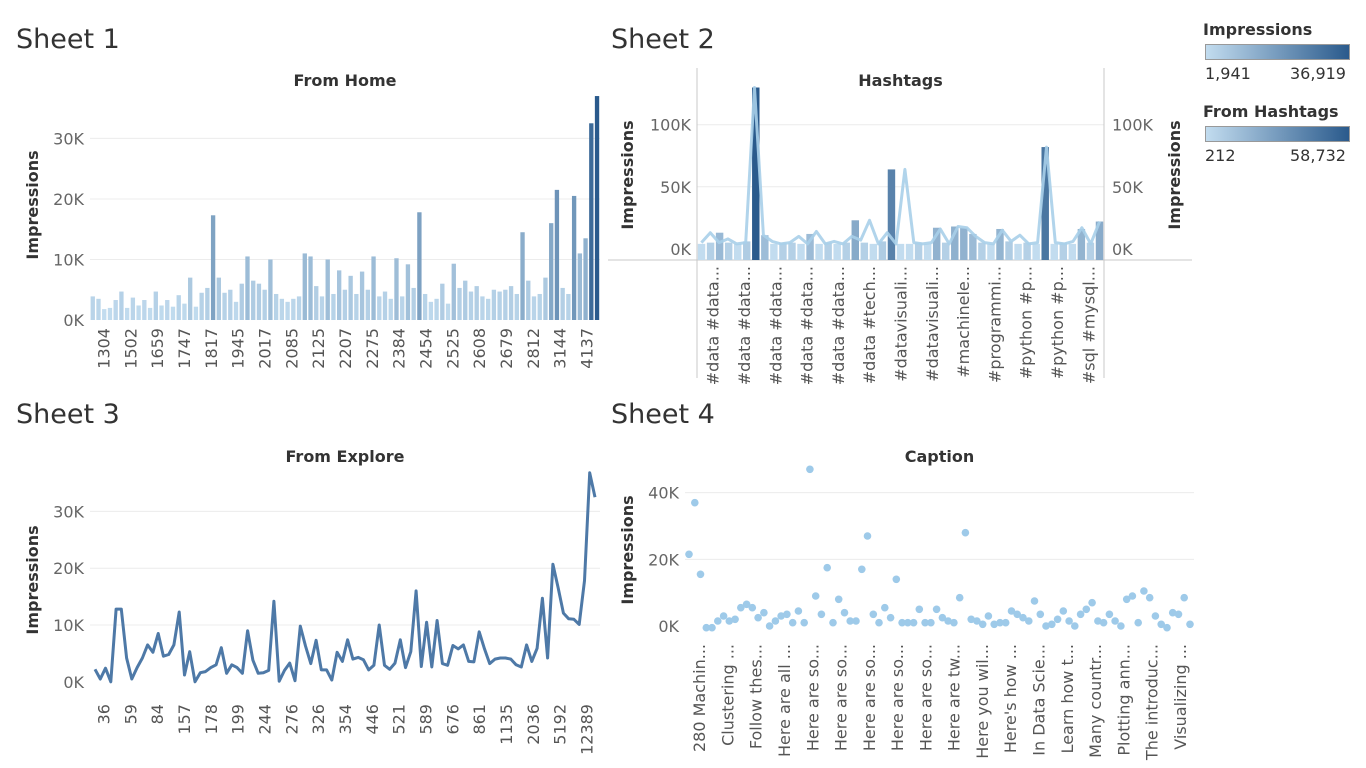 The image size is (1366, 768). Describe the element at coordinates (627, 174) in the screenshot. I see `chart-2-ylabel: Impressions` at that location.